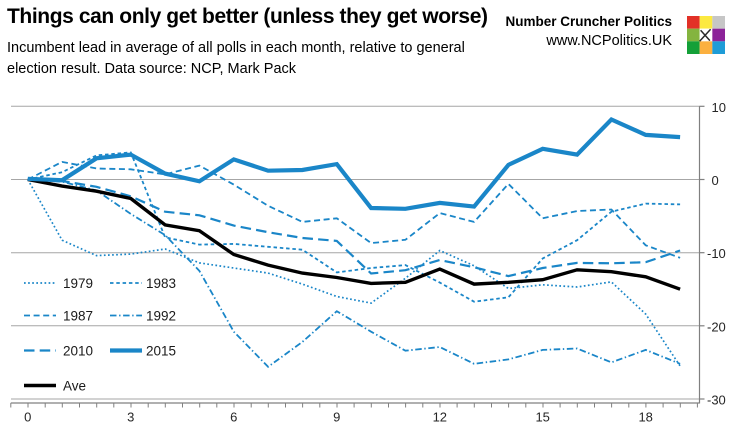 Image resolution: width=730 pixels, height=430 pixels. I want to click on svg-text: -10, so click(716, 253).